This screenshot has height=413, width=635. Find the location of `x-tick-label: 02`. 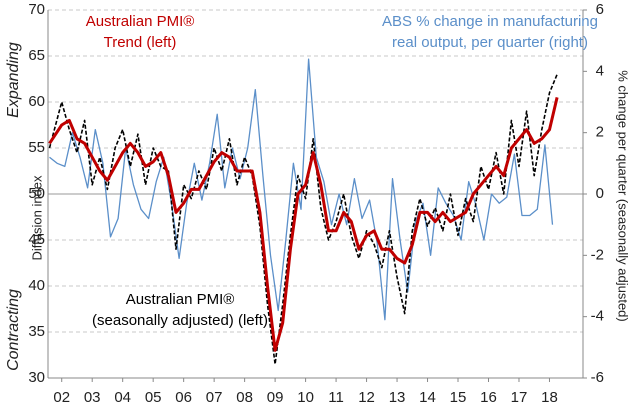

x-tick-label: 02 is located at coordinates (61, 397).